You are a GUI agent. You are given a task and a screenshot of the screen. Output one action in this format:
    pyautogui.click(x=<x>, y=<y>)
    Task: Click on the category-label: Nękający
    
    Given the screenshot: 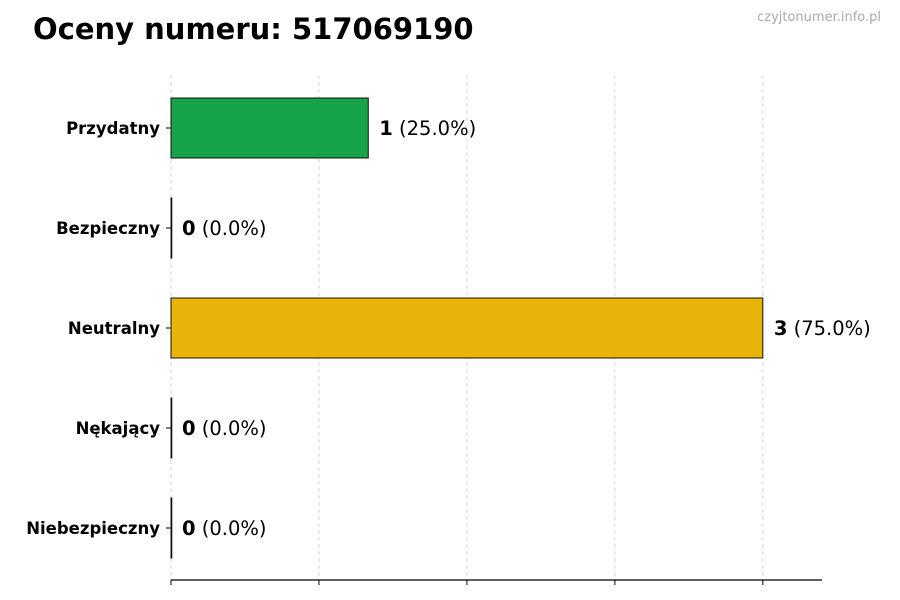 What is the action you would take?
    pyautogui.click(x=118, y=428)
    